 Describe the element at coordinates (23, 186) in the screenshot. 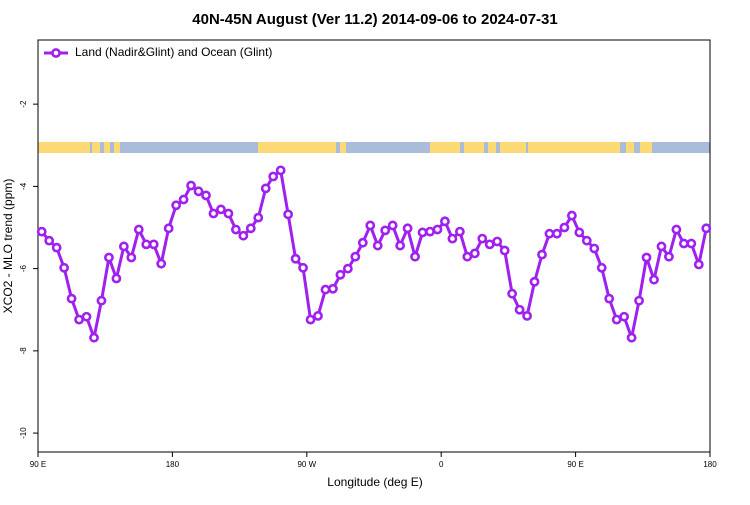

I see `y-tick-label: -4` at that location.